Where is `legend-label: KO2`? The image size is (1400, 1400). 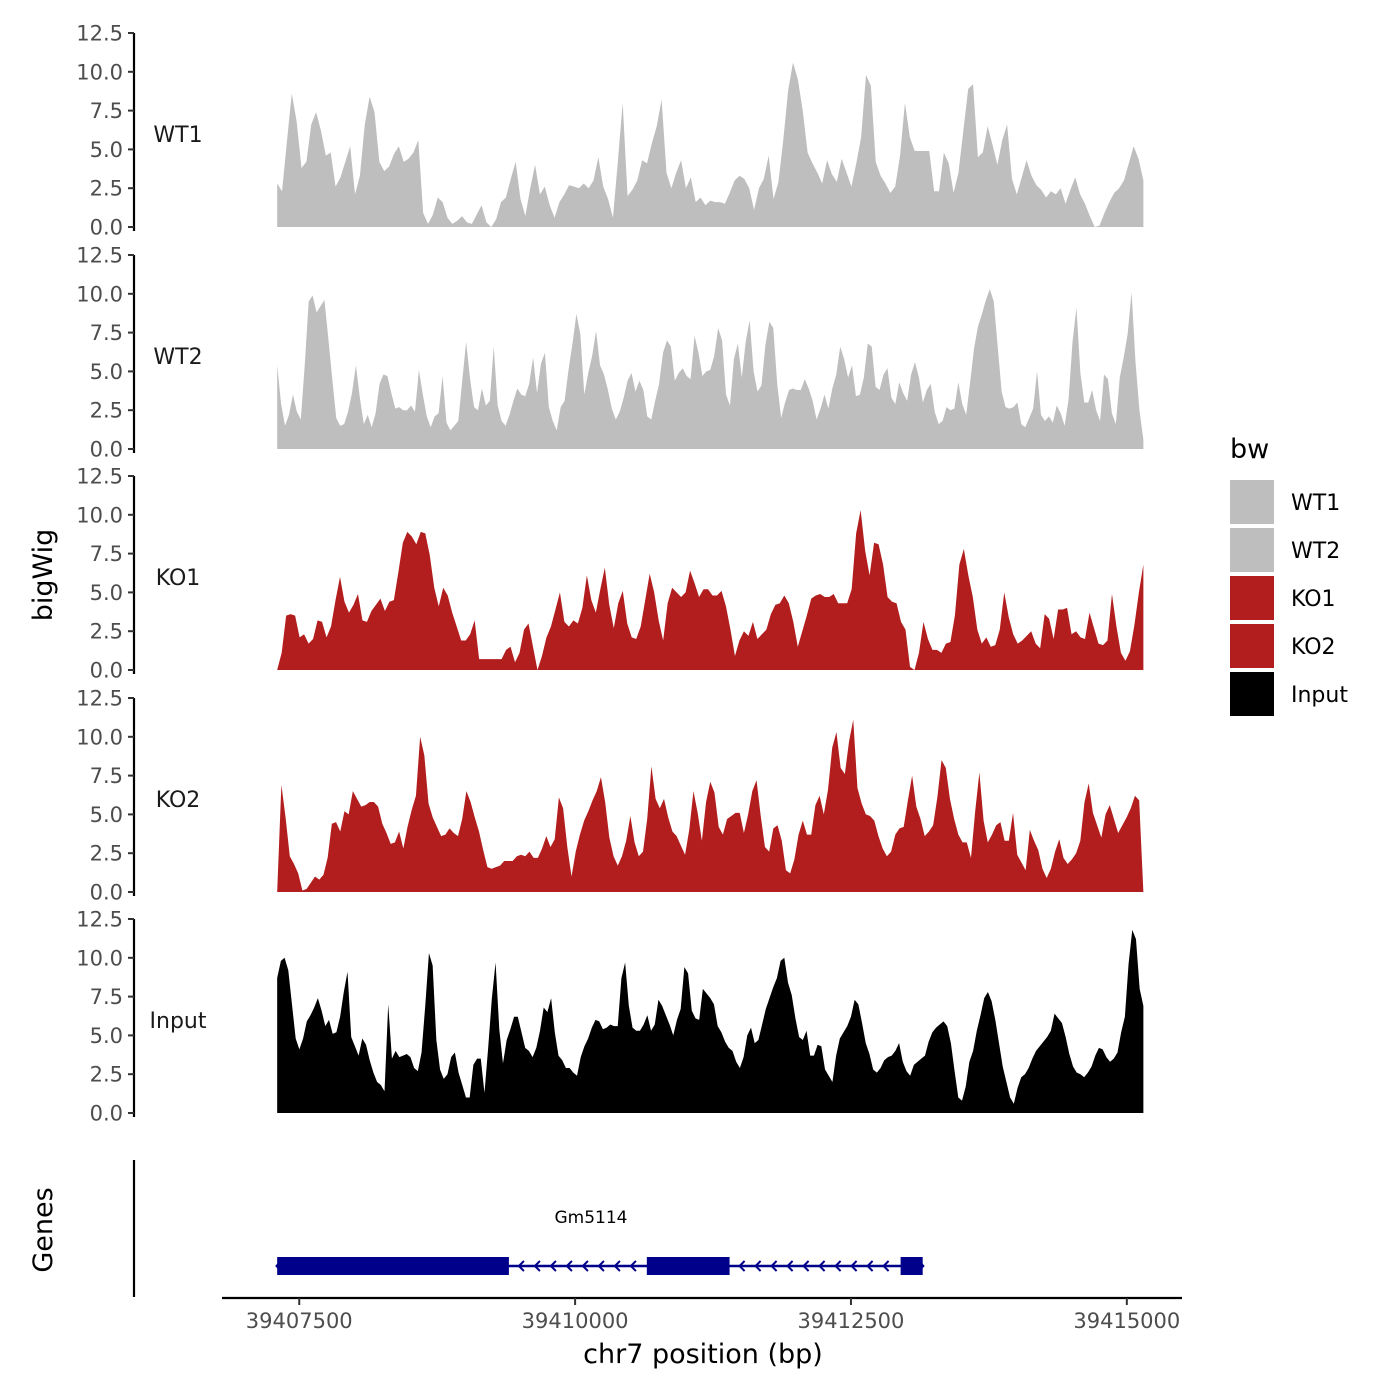 legend-label: KO2 is located at coordinates (1313, 647).